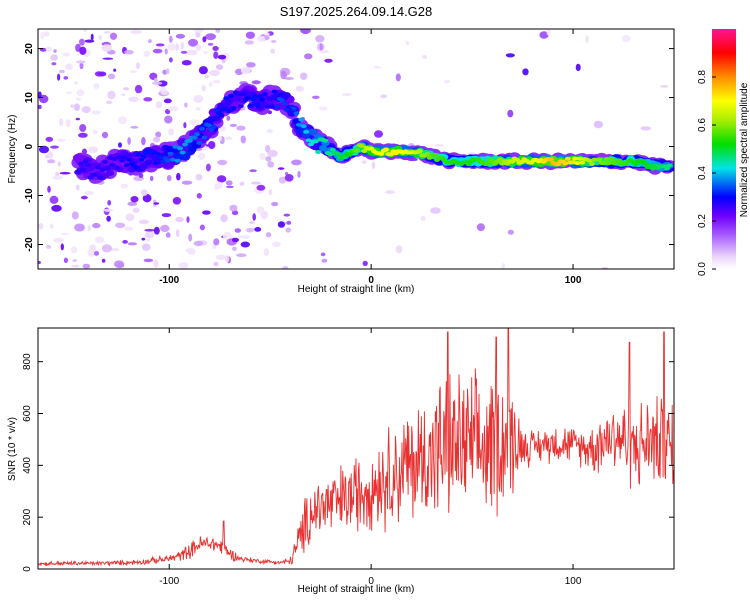 The height and width of the screenshot is (600, 750). What do you see at coordinates (702, 125) in the screenshot?
I see `colorbar-tick-label: 0.6` at bounding box center [702, 125].